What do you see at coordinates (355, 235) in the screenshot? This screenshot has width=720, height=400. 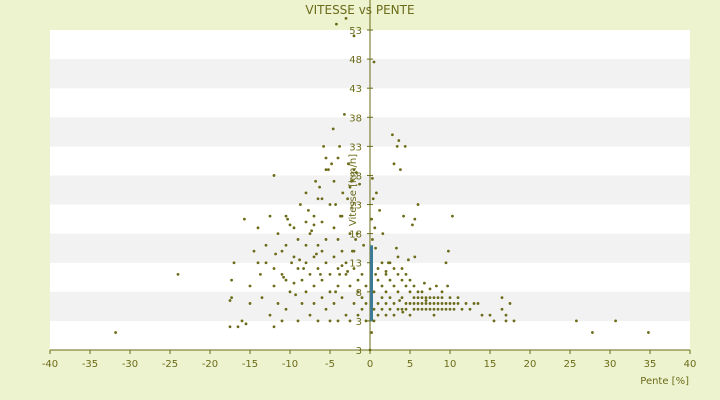 I see `y-tick-label: 18` at bounding box center [355, 235].